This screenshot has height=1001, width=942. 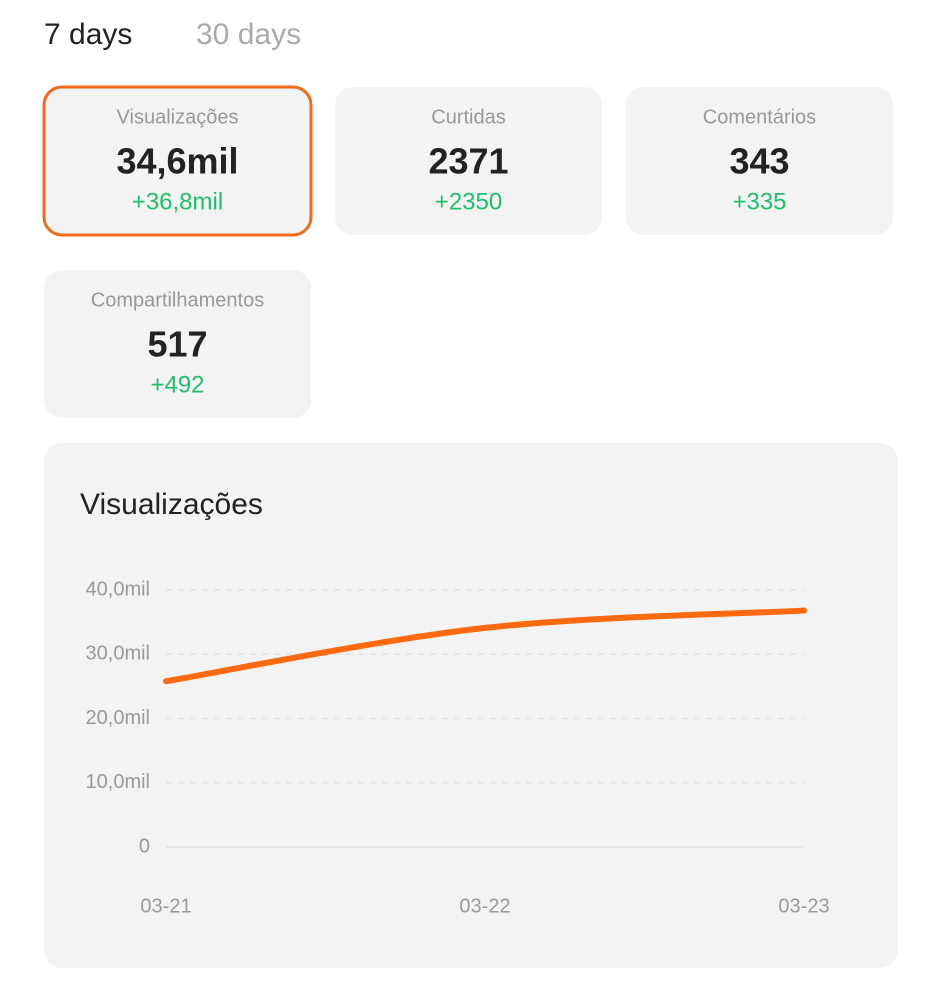 What do you see at coordinates (803, 906) in the screenshot?
I see `x-tick-label: 03-23` at bounding box center [803, 906].